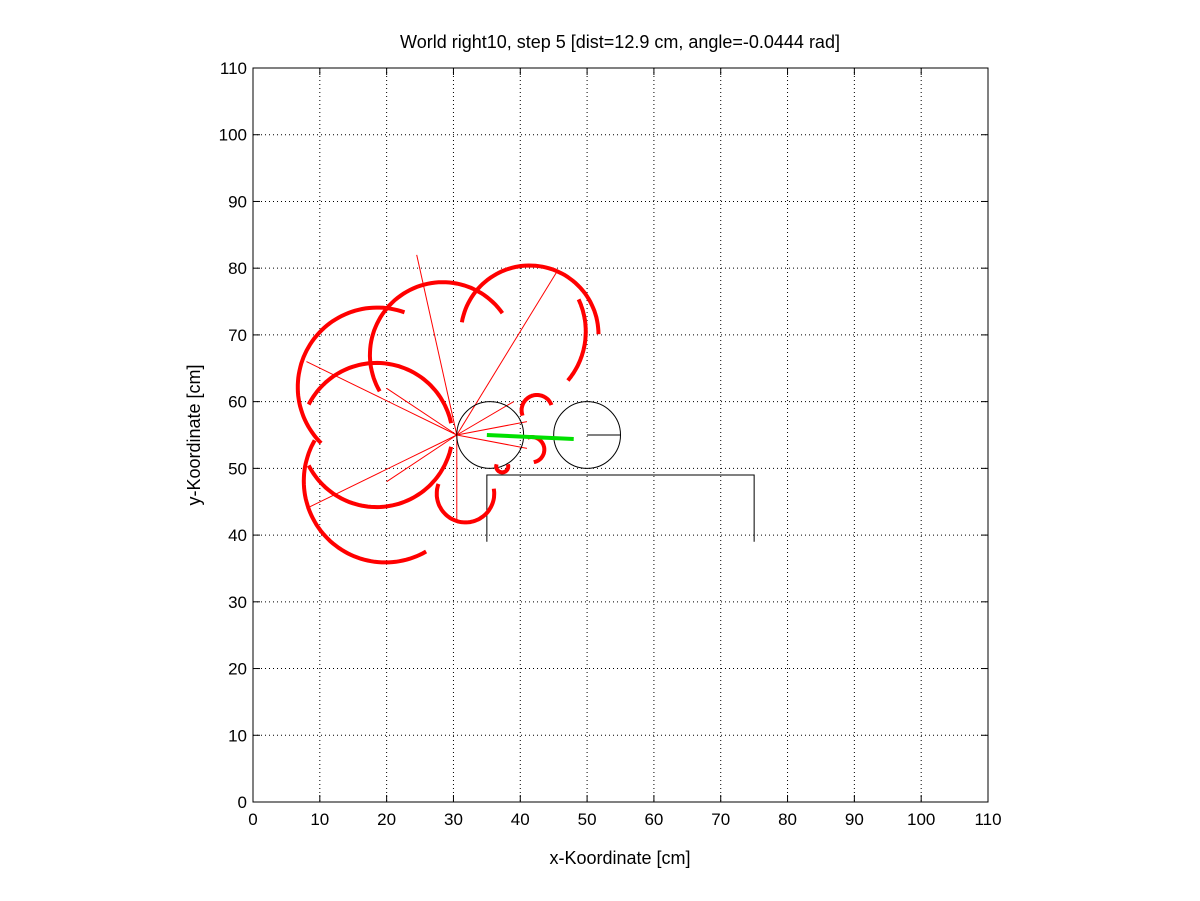  Describe the element at coordinates (787, 819) in the screenshot. I see `x-tick-label: 80` at that location.